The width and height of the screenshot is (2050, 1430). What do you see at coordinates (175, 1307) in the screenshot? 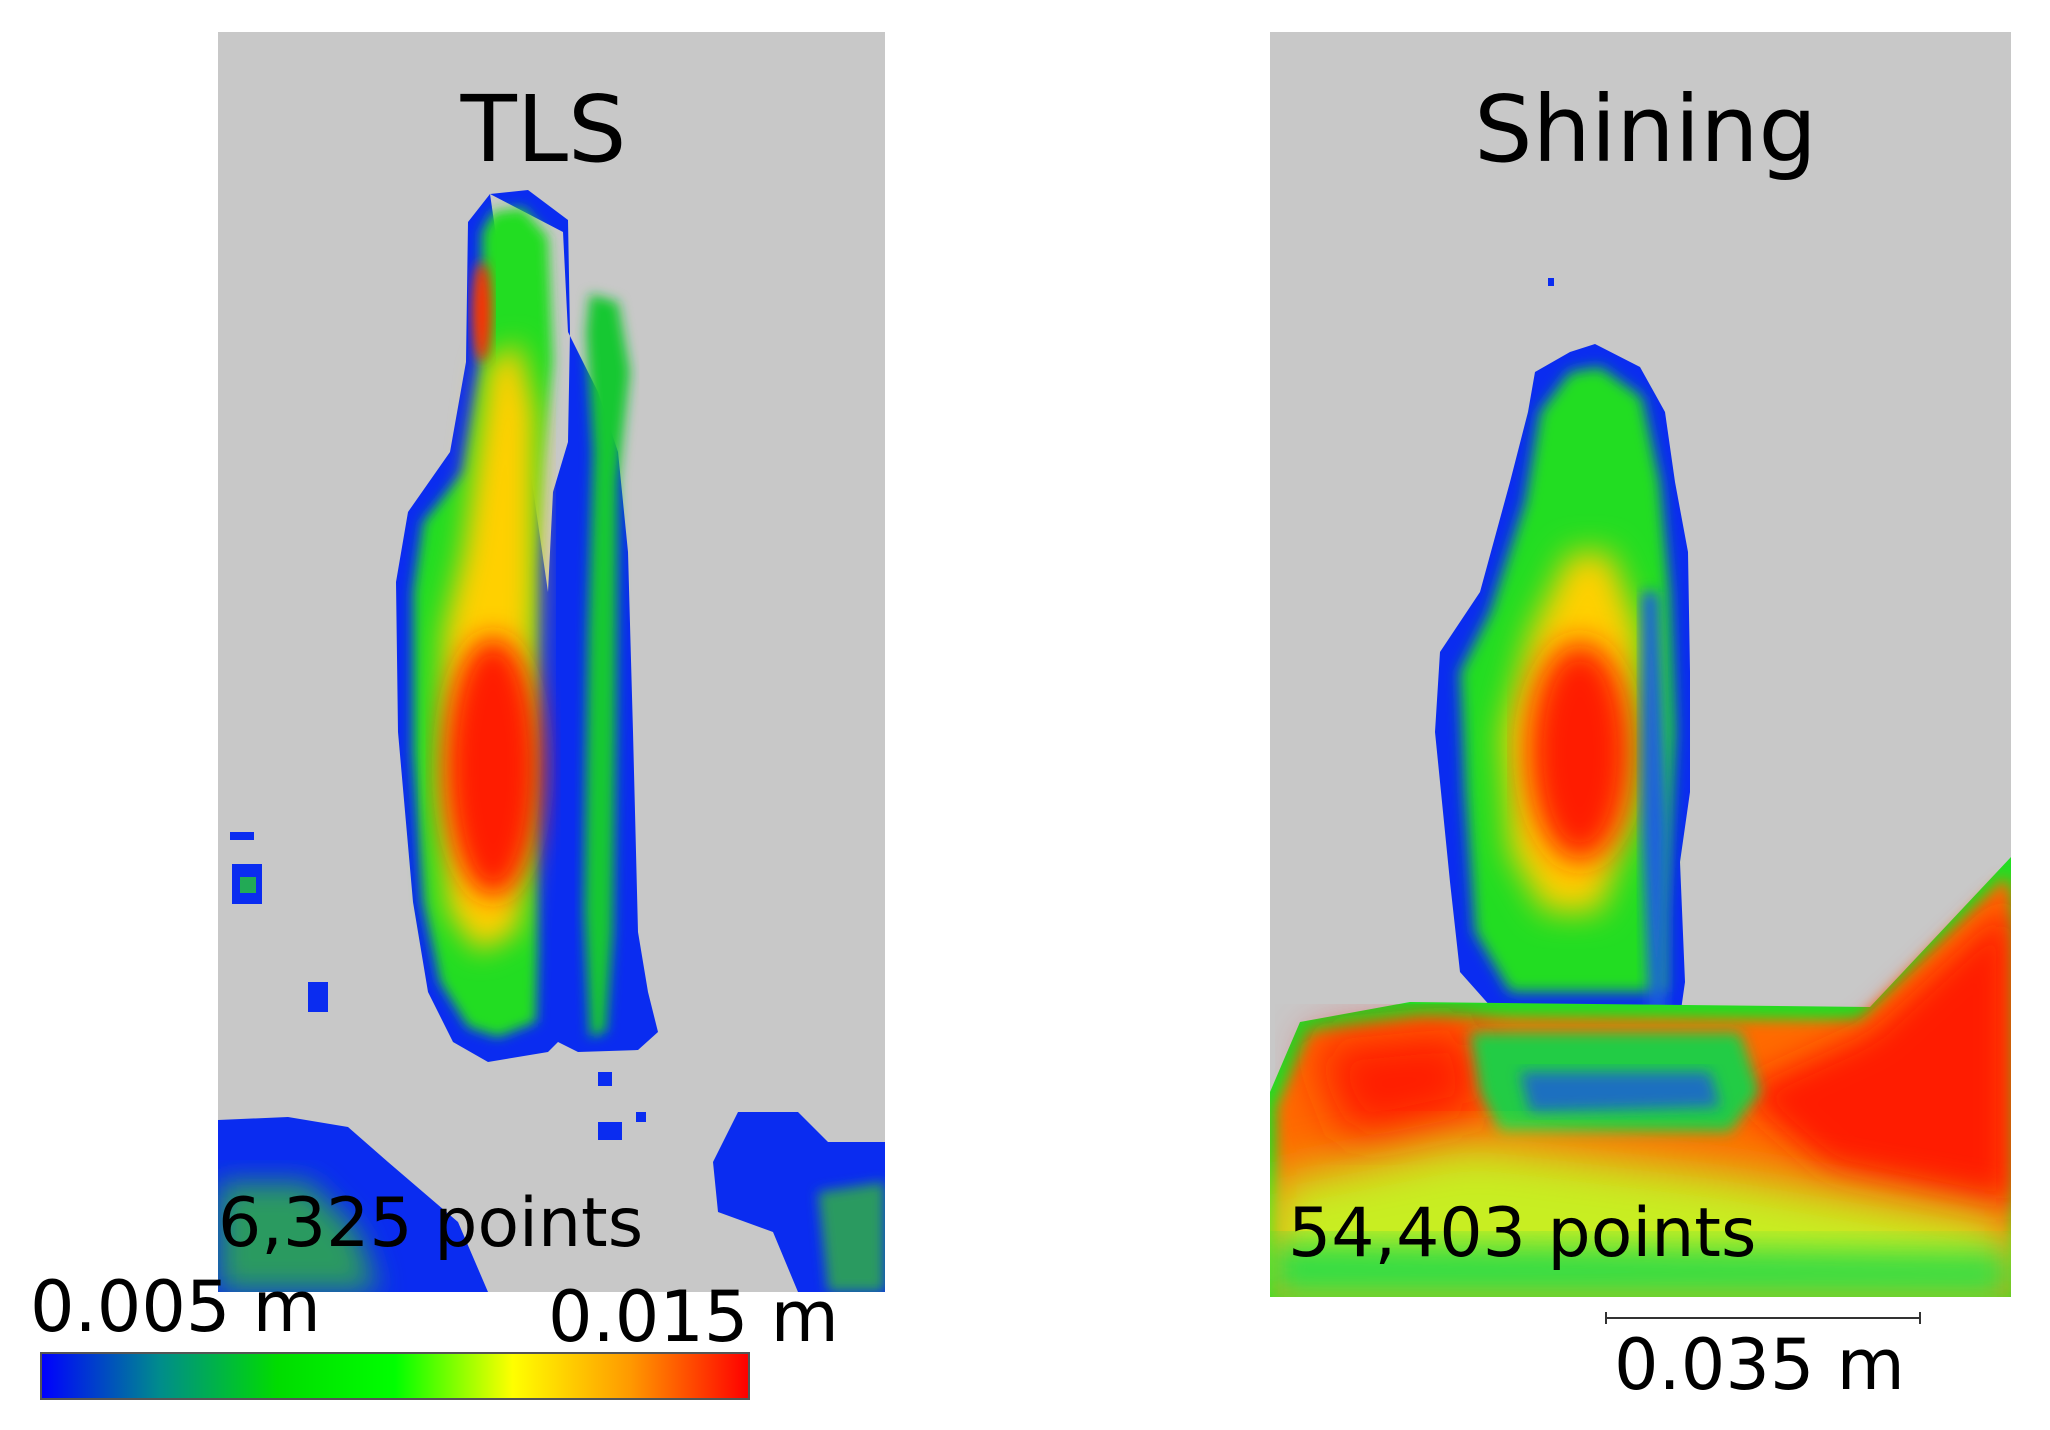
I see `colorbar-min-label: 0.005 m` at bounding box center [175, 1307].